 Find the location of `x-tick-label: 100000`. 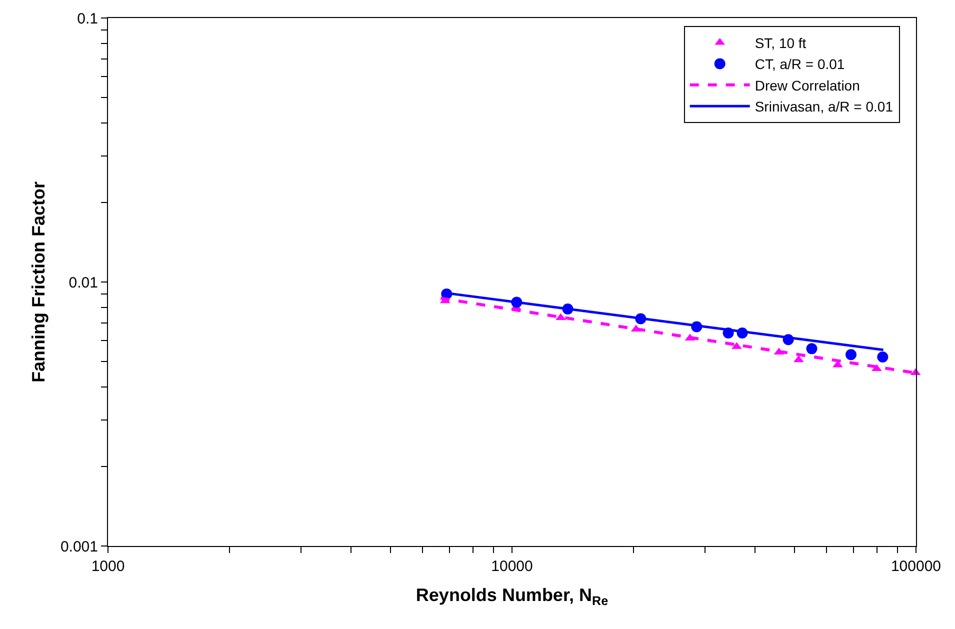

x-tick-label: 100000 is located at coordinates (916, 566).